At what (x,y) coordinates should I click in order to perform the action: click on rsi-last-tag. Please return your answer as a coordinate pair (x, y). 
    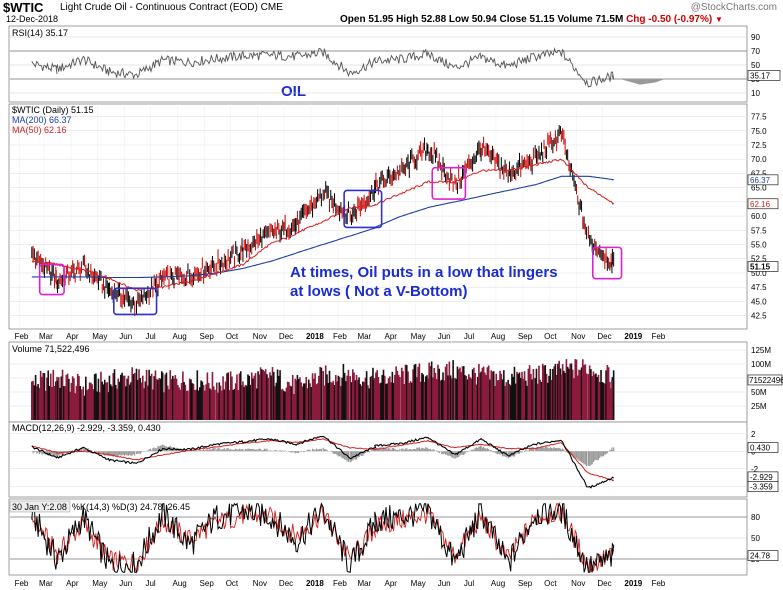
    Looking at the image, I should click on (764, 75).